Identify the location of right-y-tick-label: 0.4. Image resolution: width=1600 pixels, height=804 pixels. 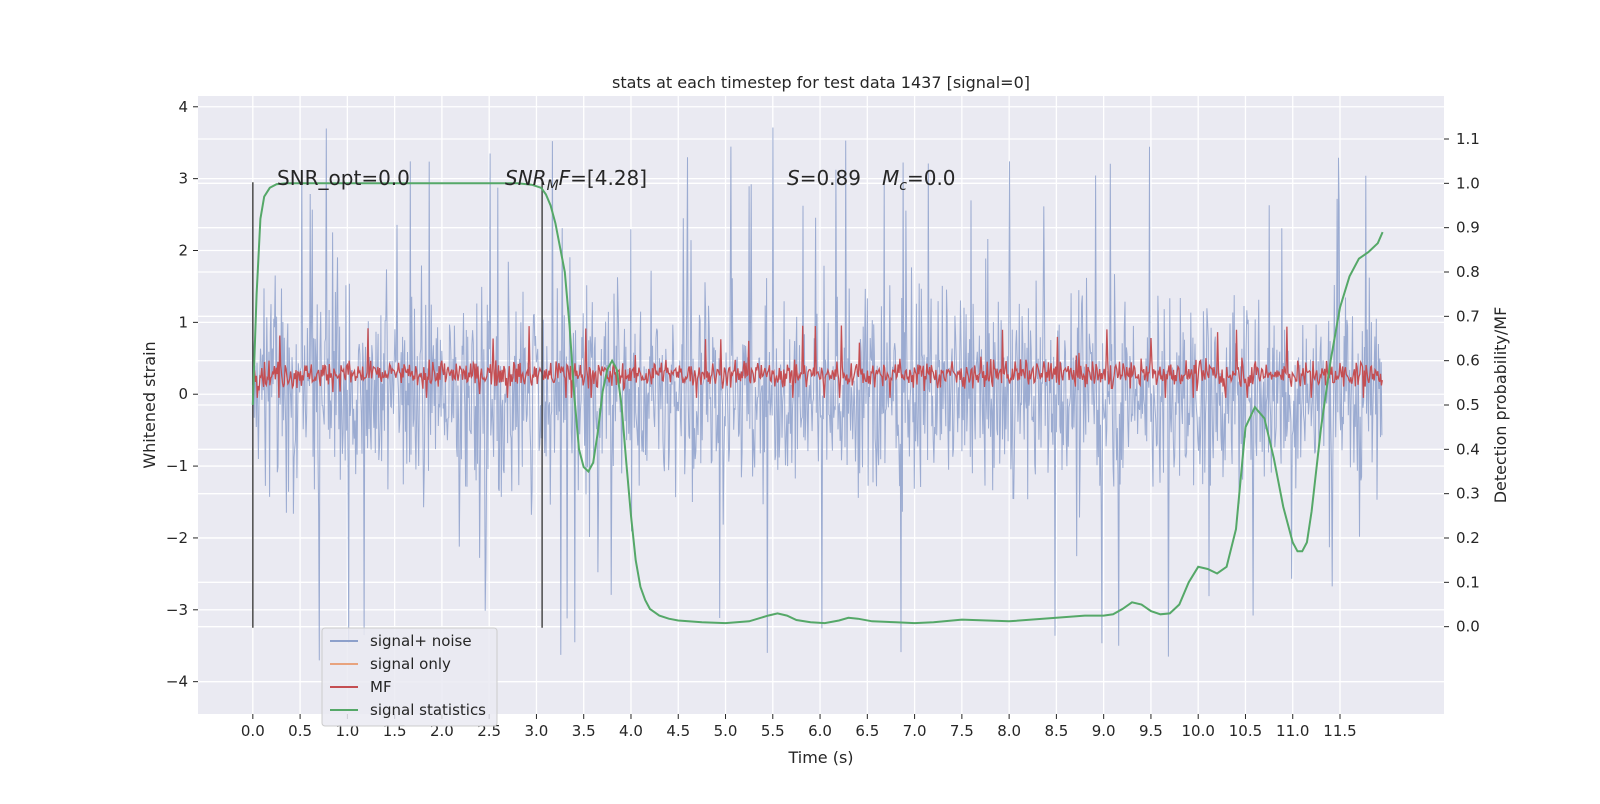
(1468, 449).